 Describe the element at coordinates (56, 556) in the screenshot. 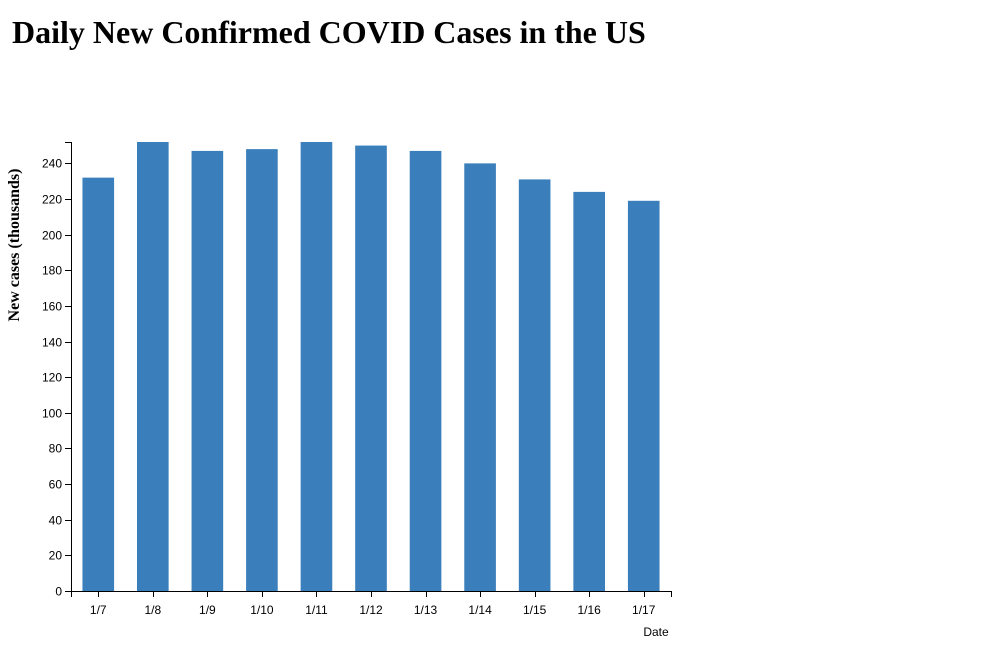

I see `y-tick-label: 20` at that location.